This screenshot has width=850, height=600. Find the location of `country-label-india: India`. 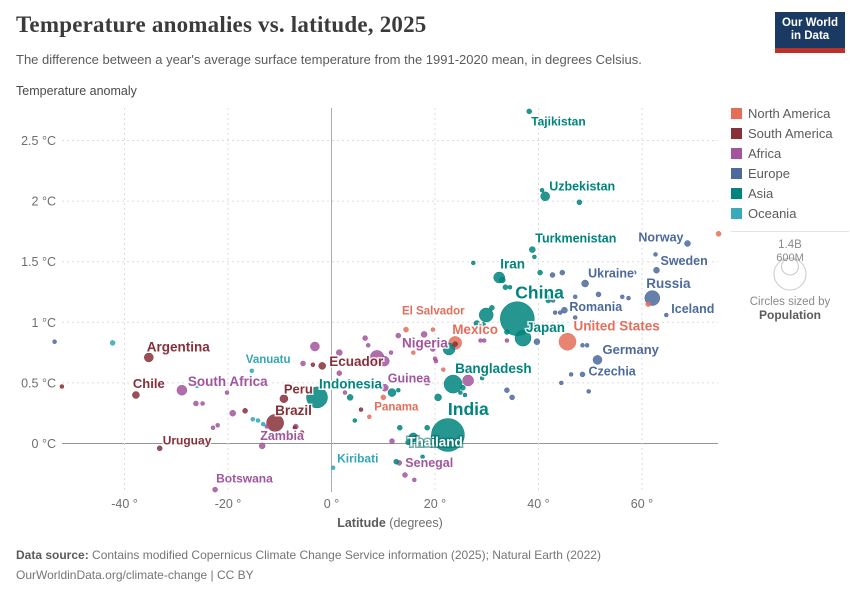

country-label-india: India is located at coordinates (468, 409).